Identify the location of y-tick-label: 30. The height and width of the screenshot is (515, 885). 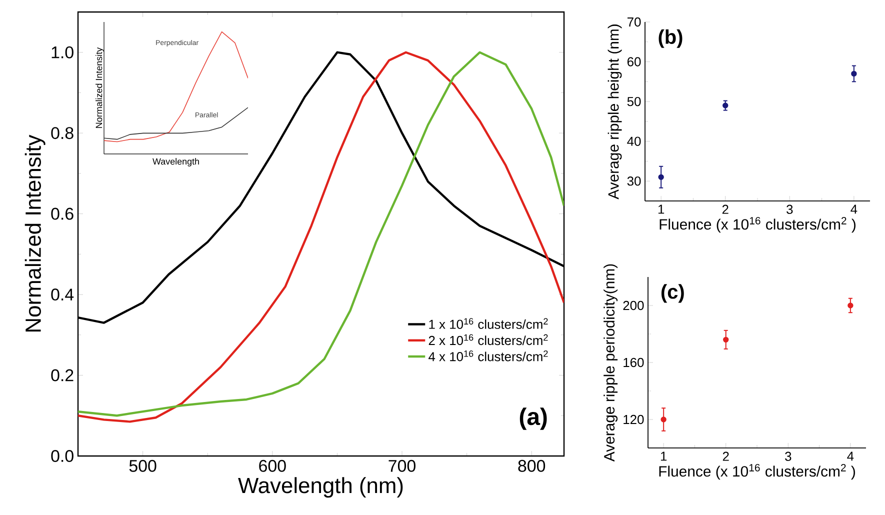
(634, 181).